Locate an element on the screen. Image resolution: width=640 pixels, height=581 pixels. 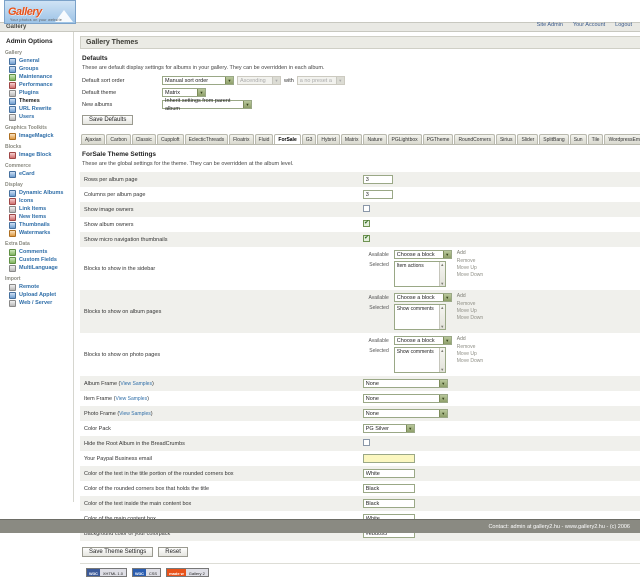
sidebar-item-upload-applet: Upload Applet is located at coordinates (37, 295).